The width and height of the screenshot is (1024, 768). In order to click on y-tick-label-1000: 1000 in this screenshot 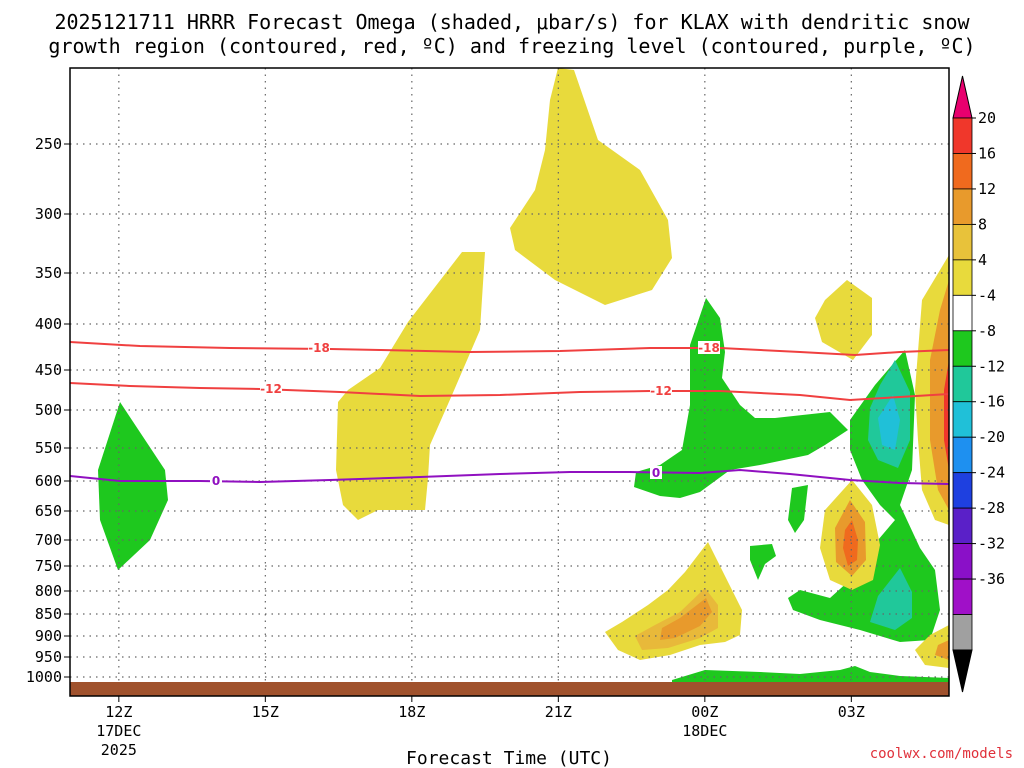, I will do `click(44, 677)`.